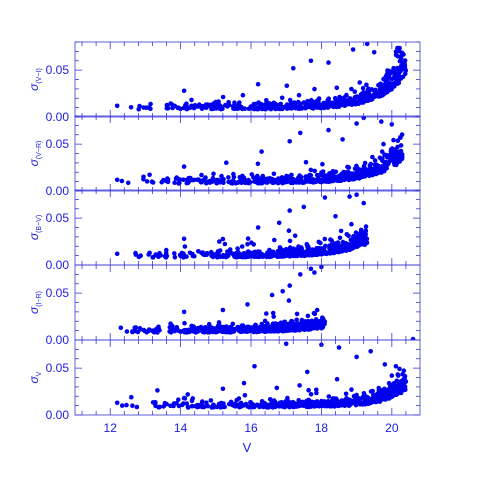 The width and height of the screenshot is (491, 491). What do you see at coordinates (58, 415) in the screenshot?
I see `y-tick-label: 0.00` at bounding box center [58, 415].